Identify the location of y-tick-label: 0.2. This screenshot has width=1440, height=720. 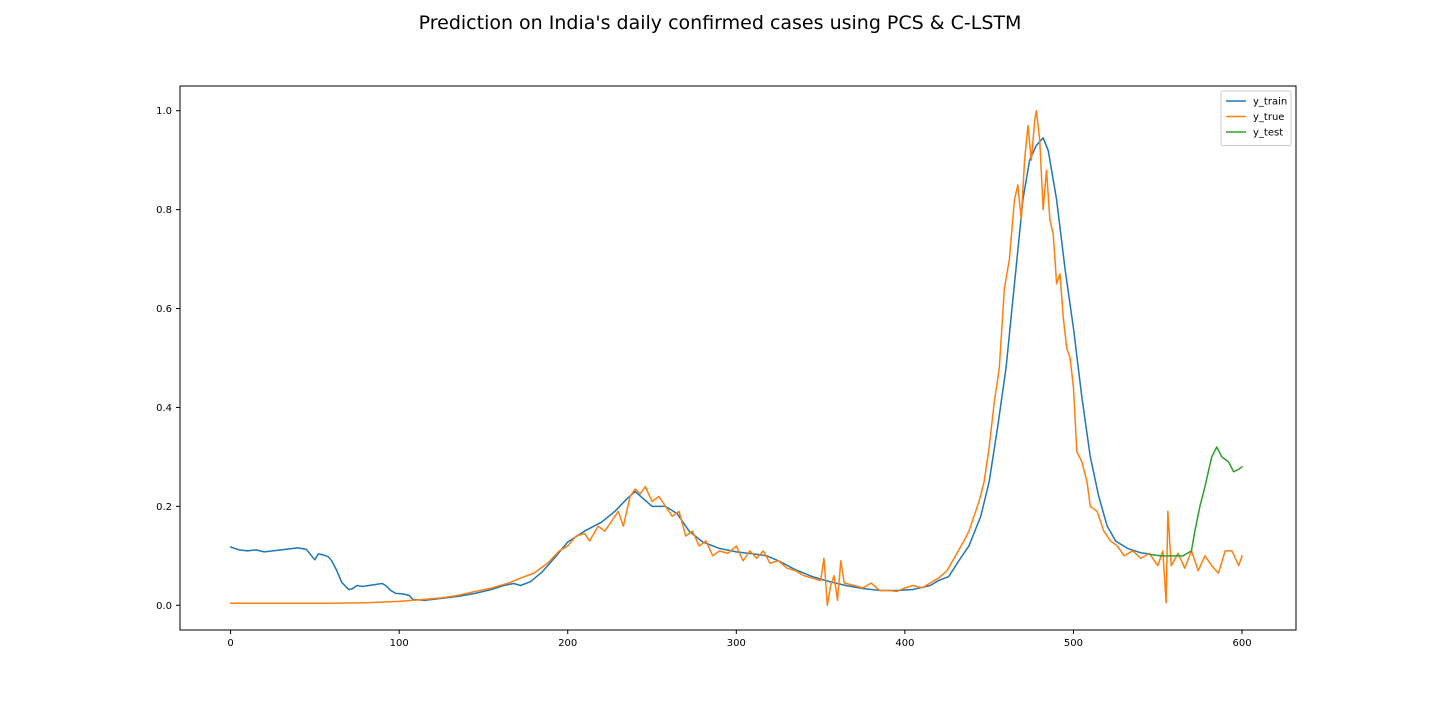
(164, 507).